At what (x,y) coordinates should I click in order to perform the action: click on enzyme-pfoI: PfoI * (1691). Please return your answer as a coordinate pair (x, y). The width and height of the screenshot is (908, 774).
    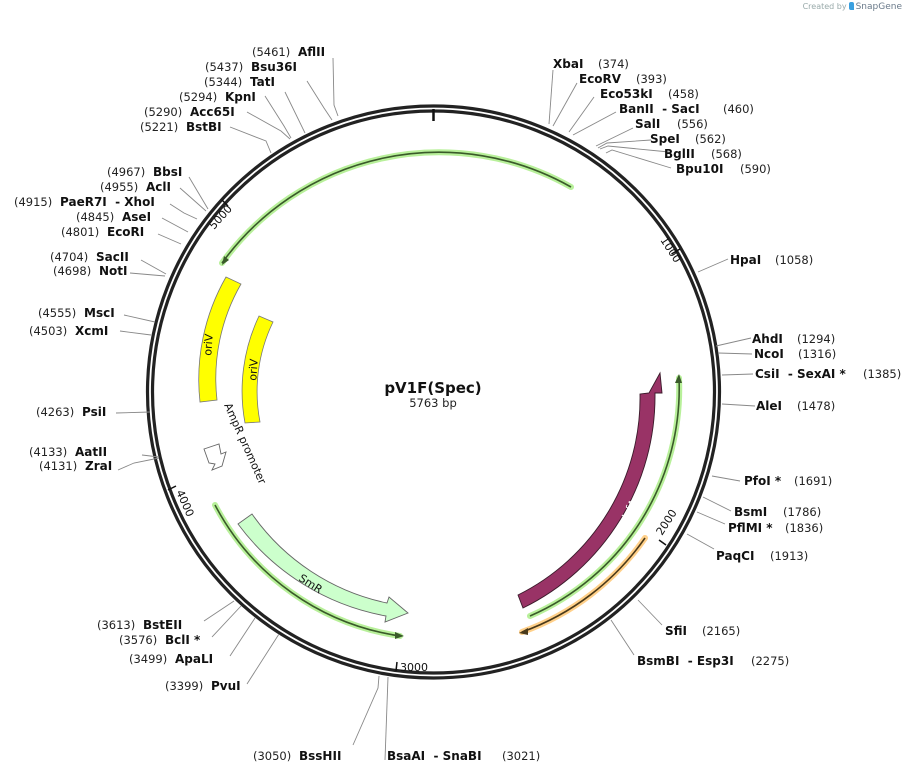
    Looking at the image, I should click on (788, 481).